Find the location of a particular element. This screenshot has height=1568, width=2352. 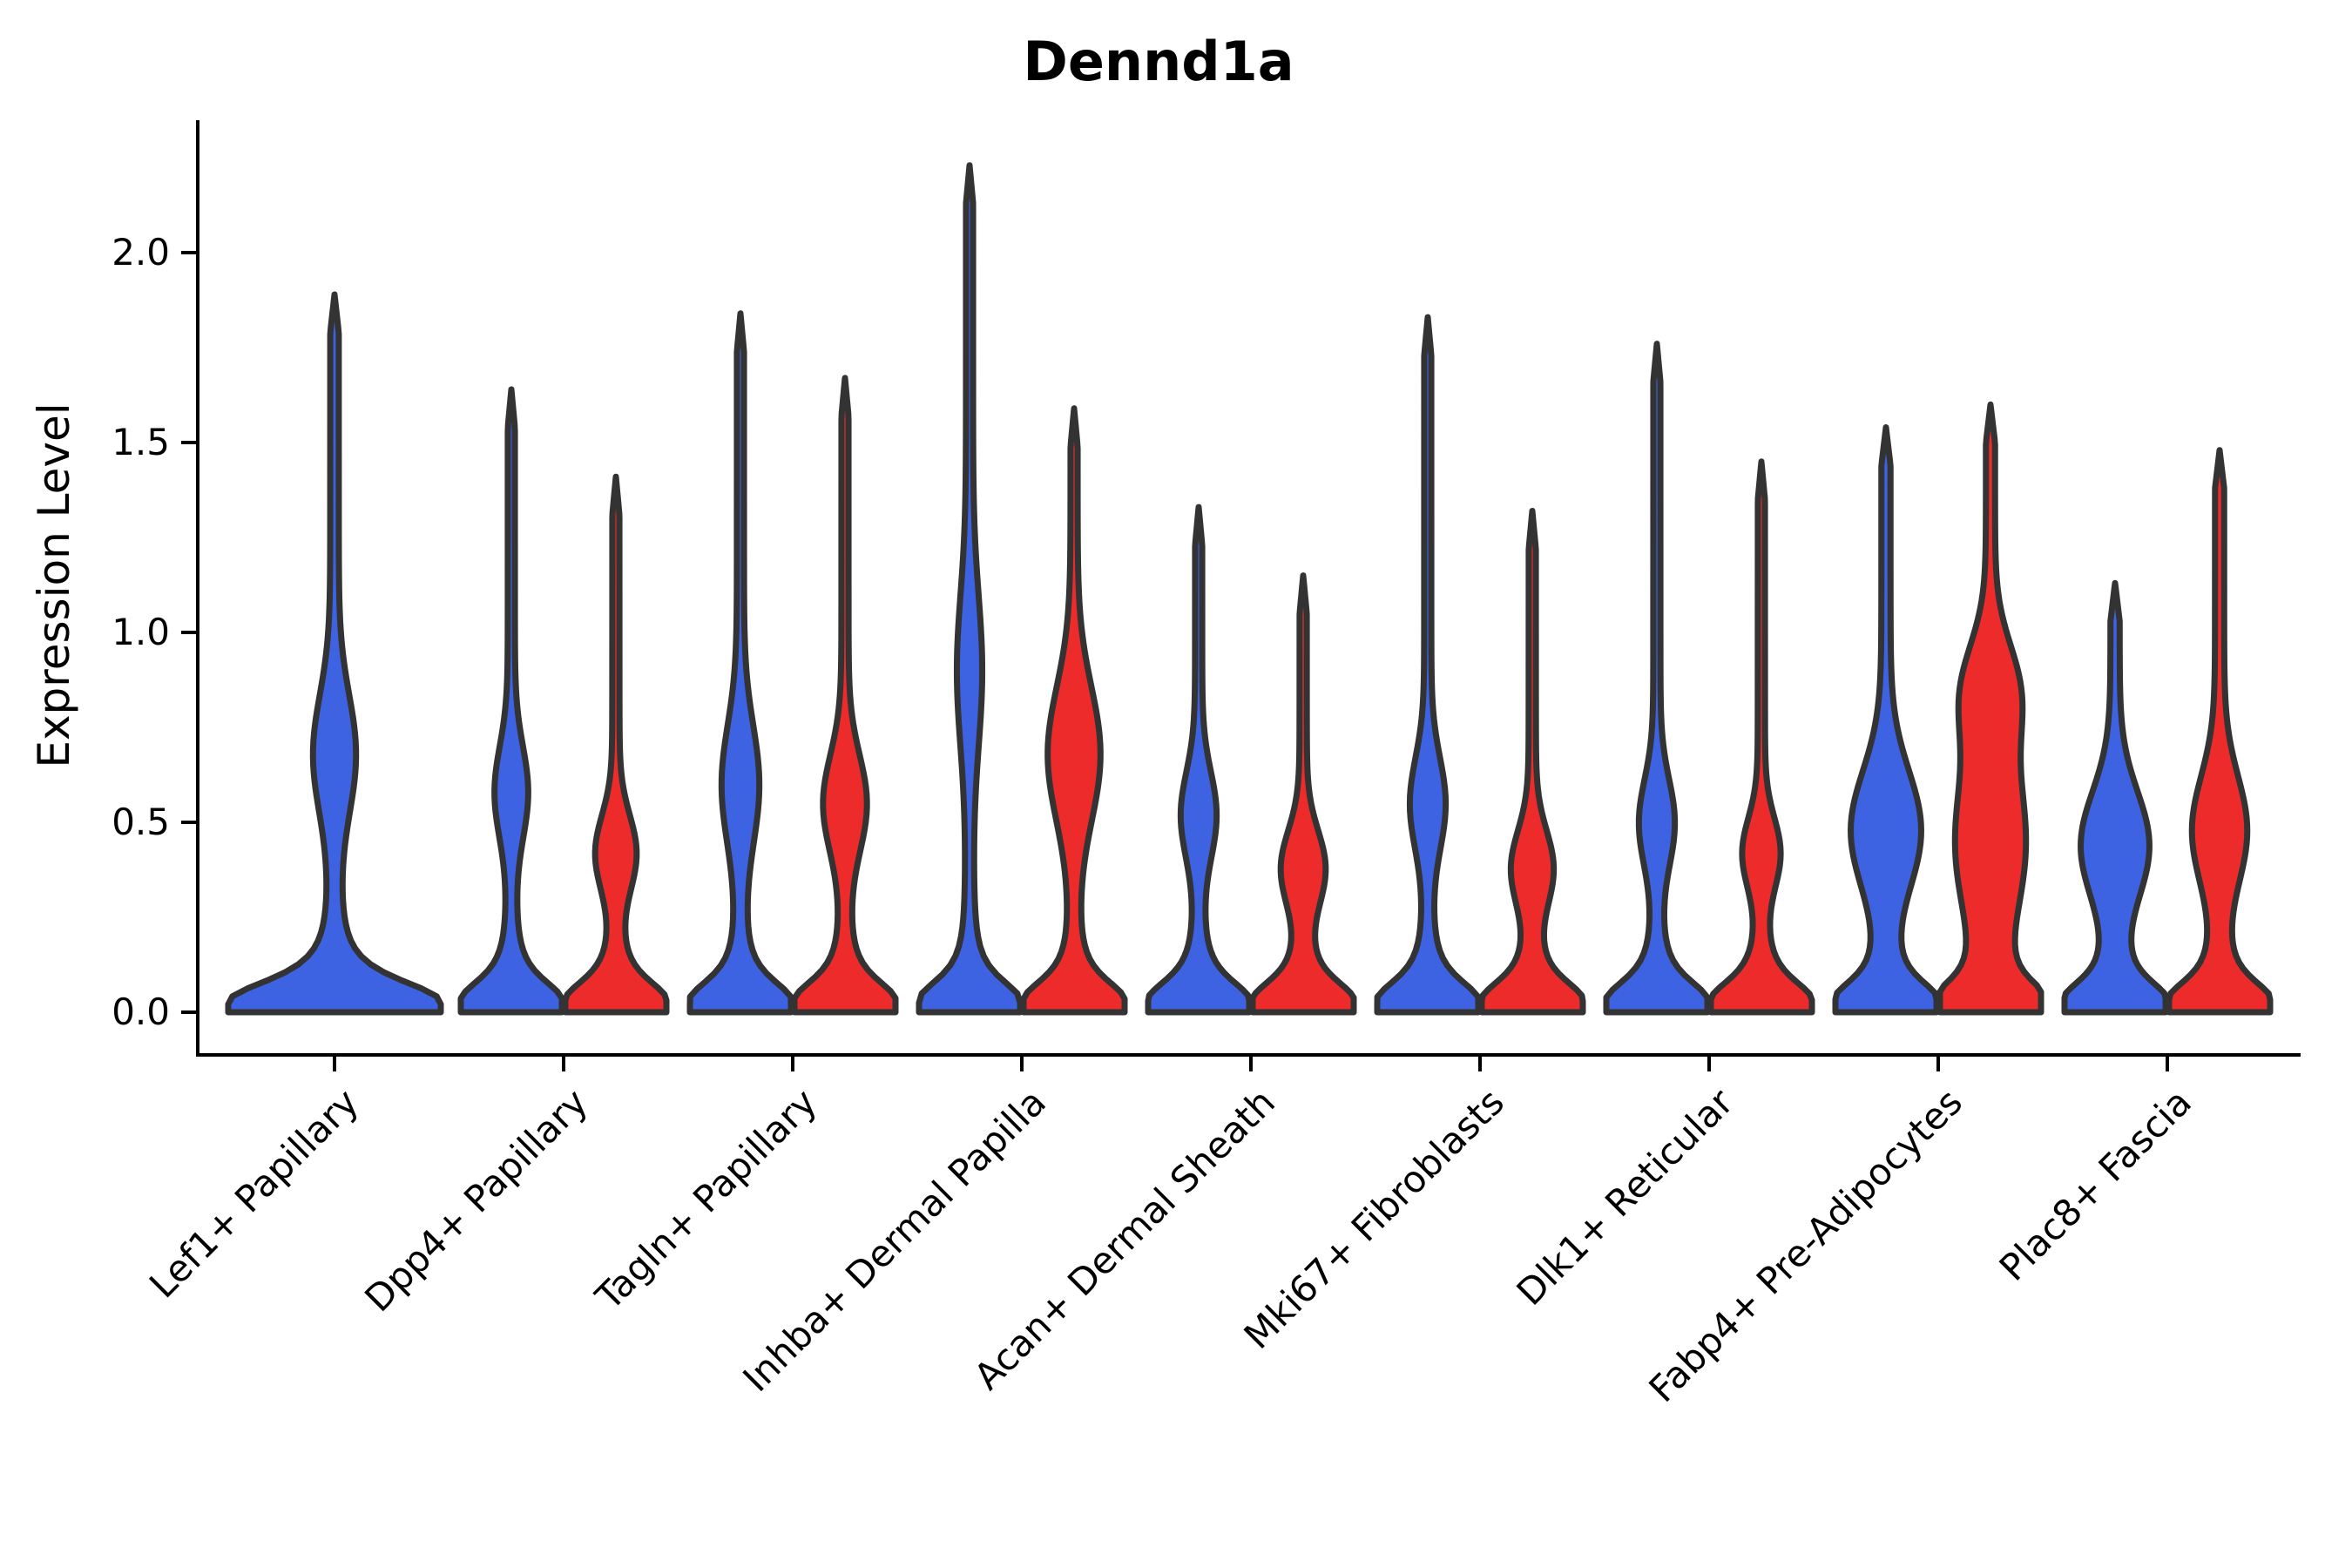

y-tick-label: 2.0 is located at coordinates (141, 252).